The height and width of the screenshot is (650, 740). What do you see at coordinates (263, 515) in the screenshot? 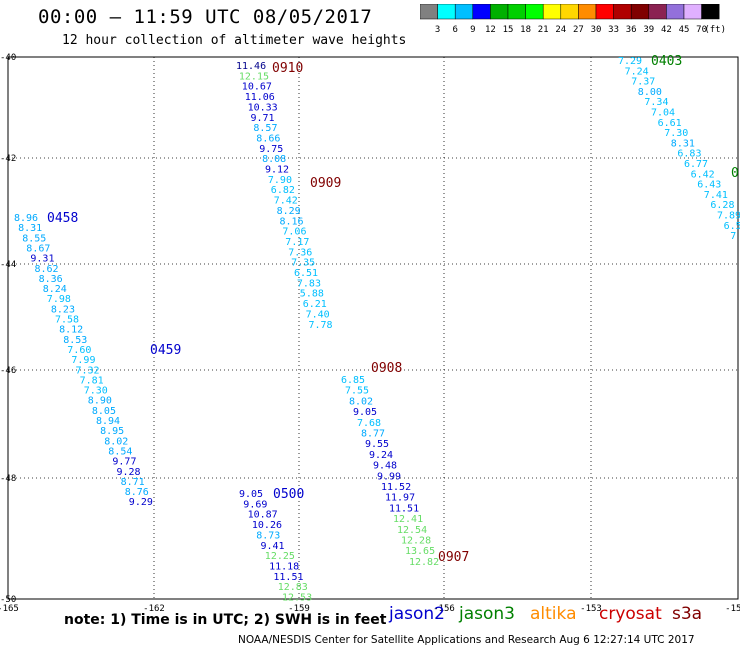
I see `wave-height-value: 10.87` at bounding box center [263, 515].